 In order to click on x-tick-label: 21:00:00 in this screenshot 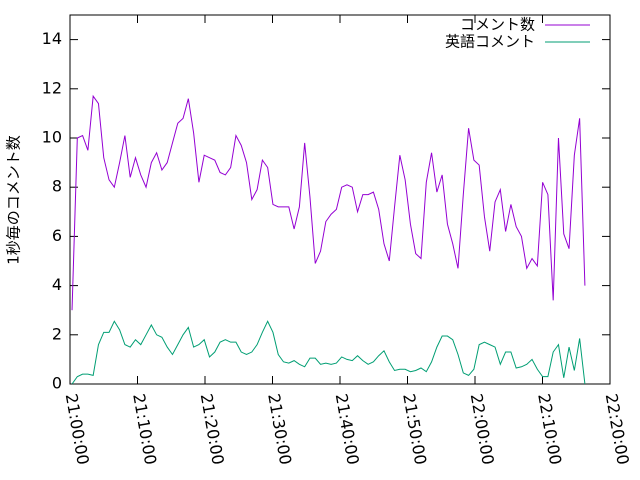, I will do `click(77, 429)`.